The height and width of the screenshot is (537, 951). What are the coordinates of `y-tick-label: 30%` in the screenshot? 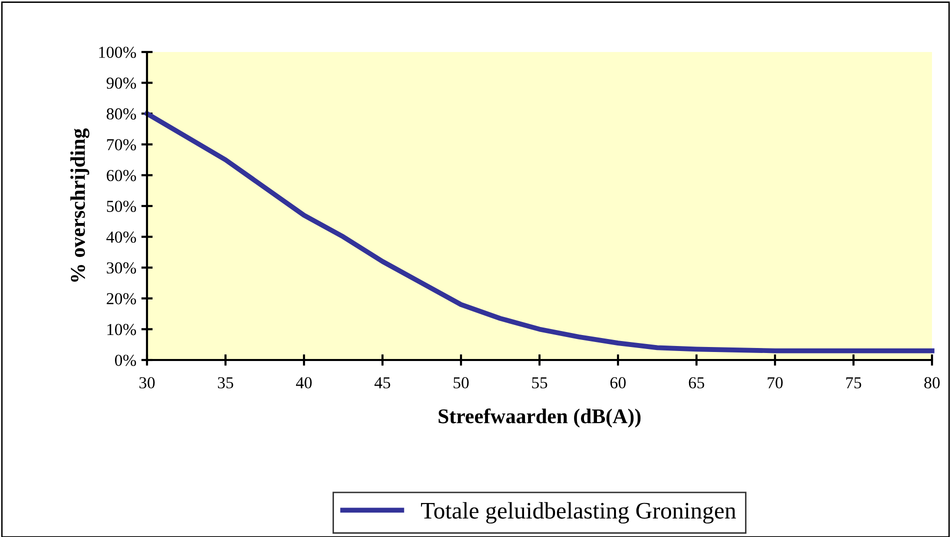 It's located at (121, 268).